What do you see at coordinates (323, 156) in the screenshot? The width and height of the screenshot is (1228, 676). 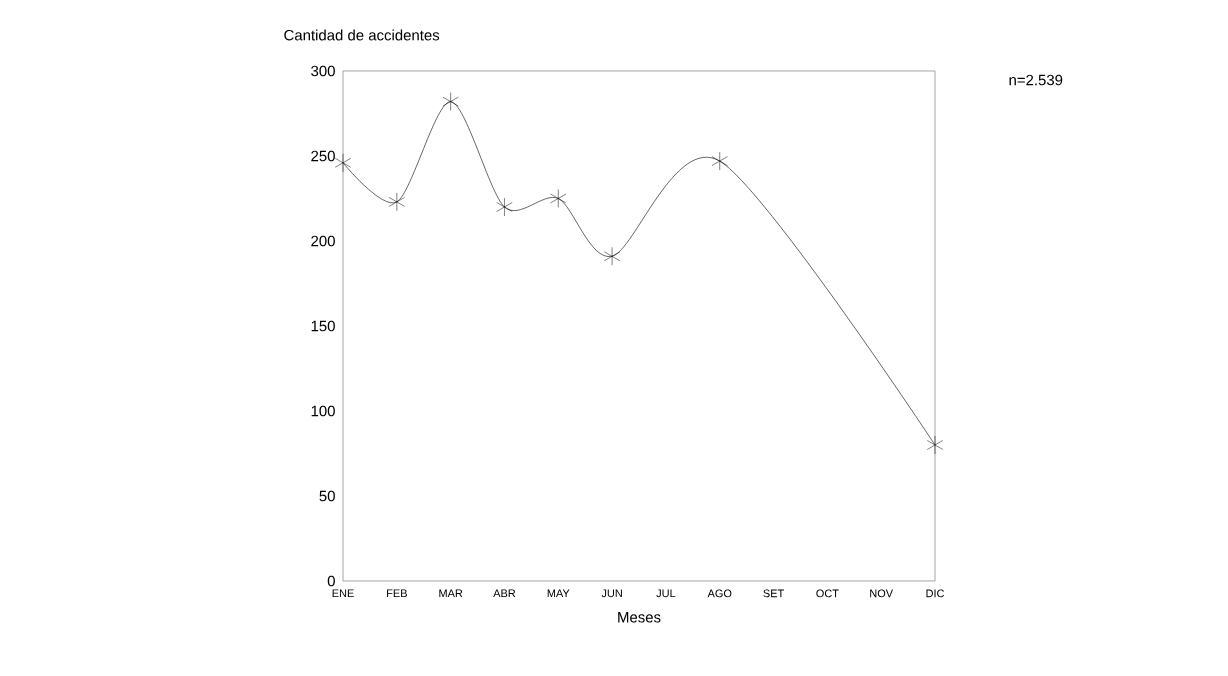 I see `y-tick-label: 250` at bounding box center [323, 156].